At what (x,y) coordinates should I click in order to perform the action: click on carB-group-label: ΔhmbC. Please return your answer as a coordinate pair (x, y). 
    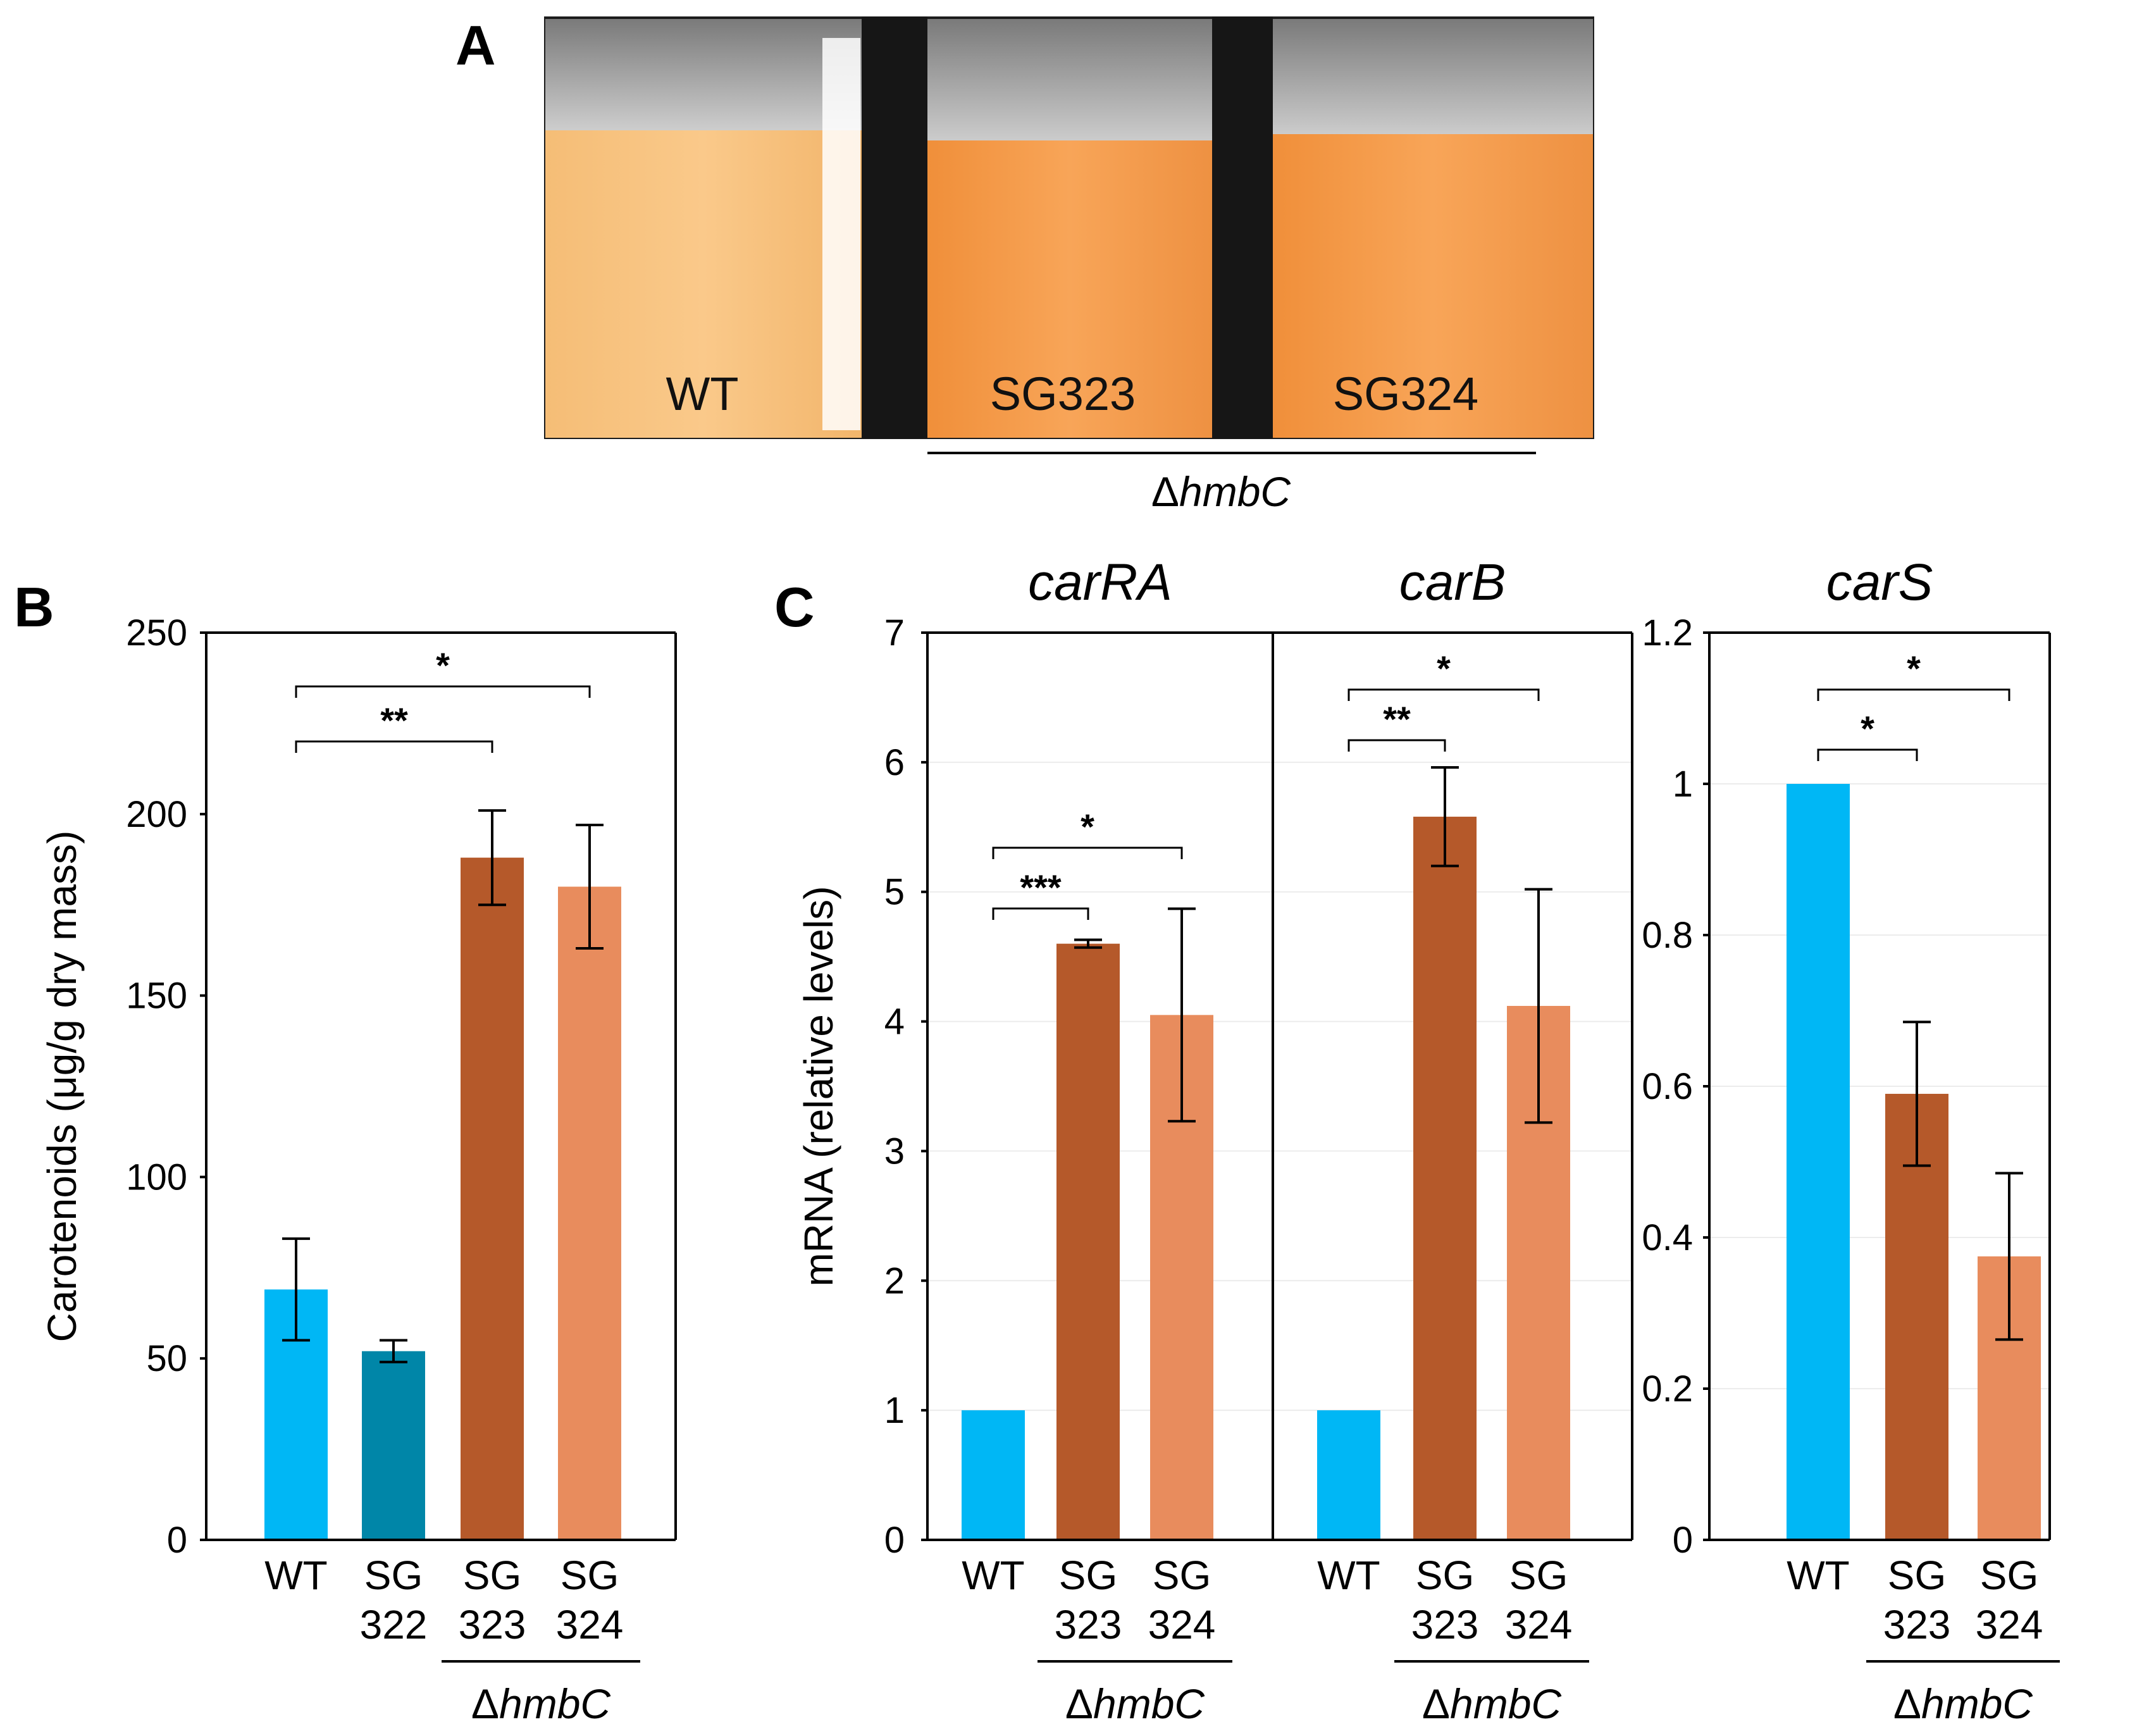
    Looking at the image, I should click on (1492, 1703).